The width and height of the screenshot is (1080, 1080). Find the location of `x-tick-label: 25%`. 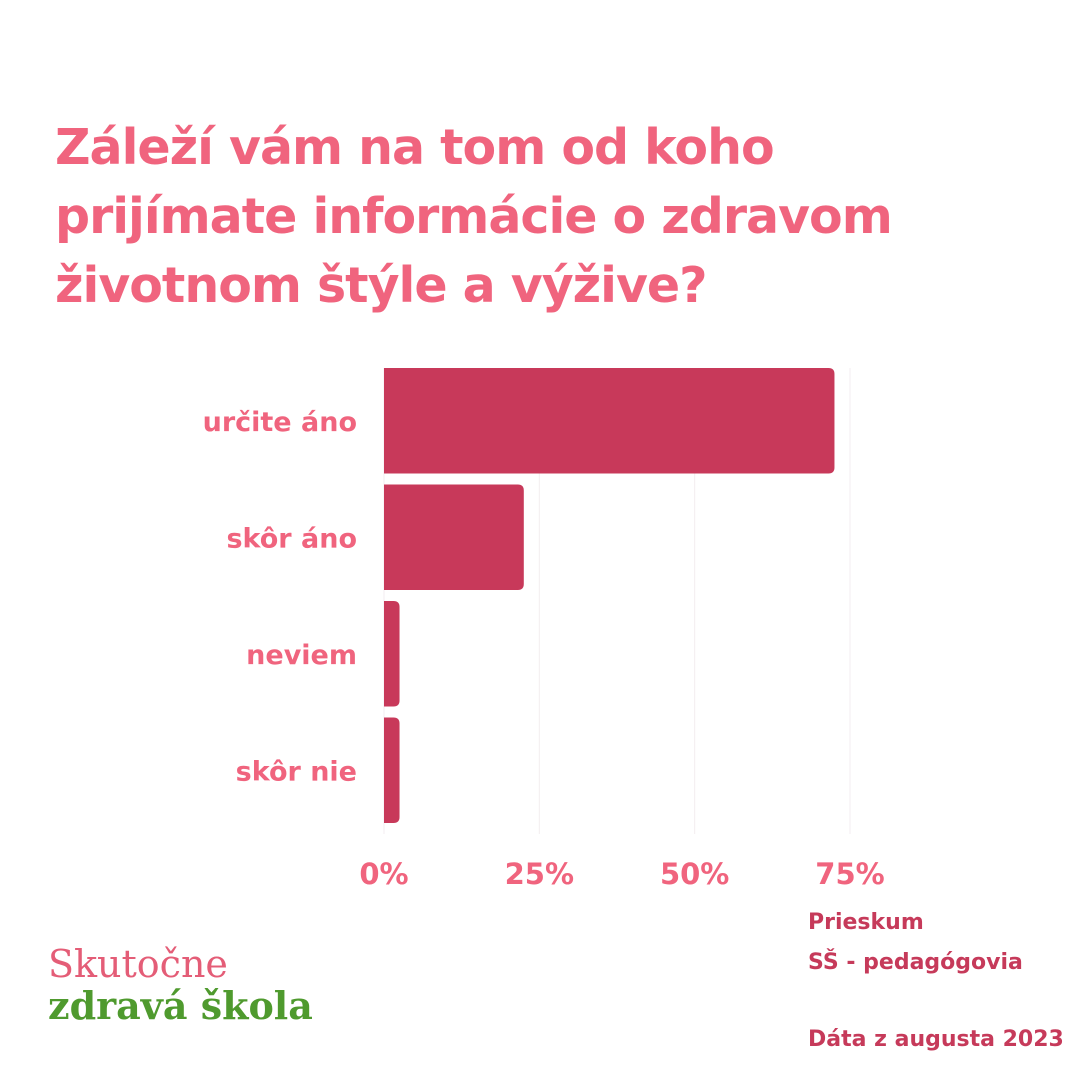

x-tick-label: 25% is located at coordinates (539, 874).